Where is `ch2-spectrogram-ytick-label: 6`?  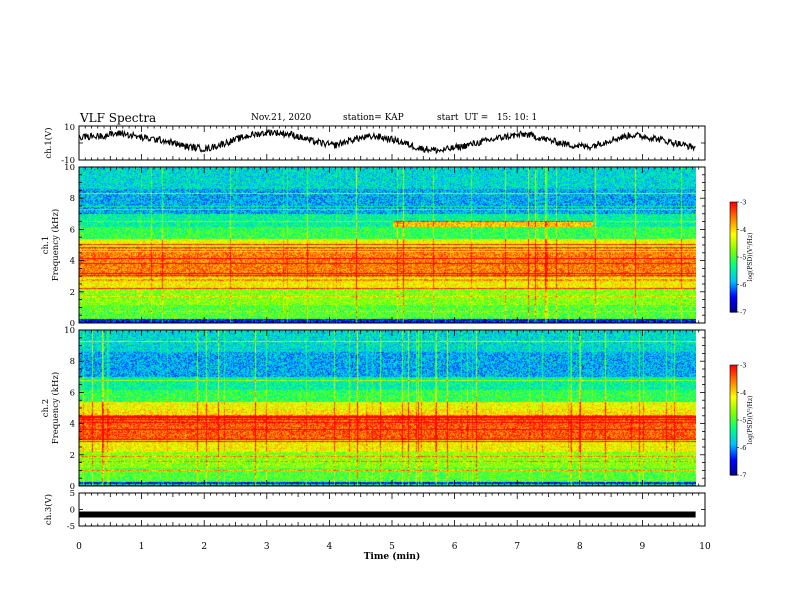
ch2-spectrogram-ytick-label: 6 is located at coordinates (72, 393).